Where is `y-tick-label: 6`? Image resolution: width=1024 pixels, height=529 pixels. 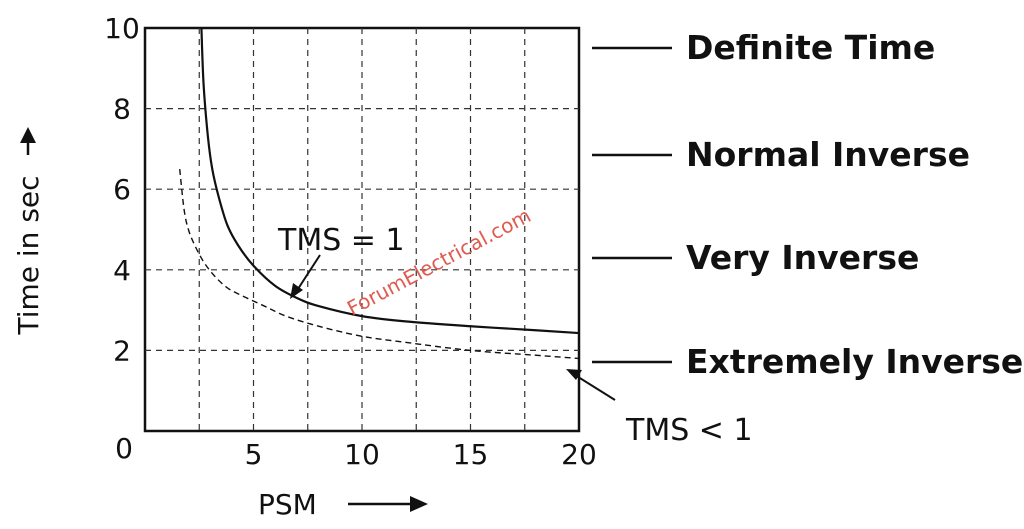
y-tick-label: 6 is located at coordinates (122, 189).